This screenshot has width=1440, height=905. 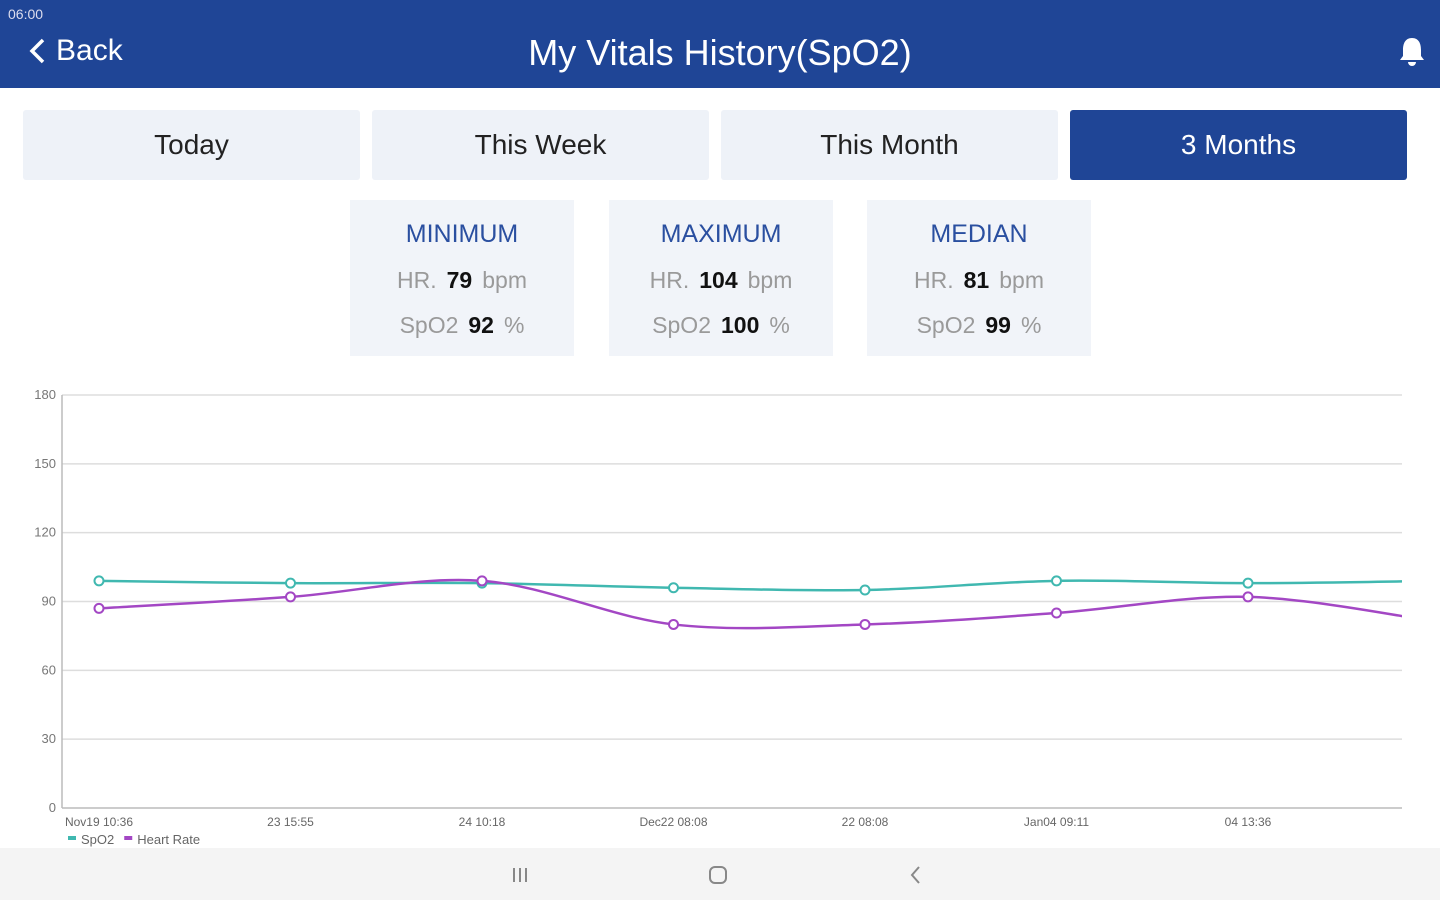 I want to click on tab: This Month, so click(x=889, y=145).